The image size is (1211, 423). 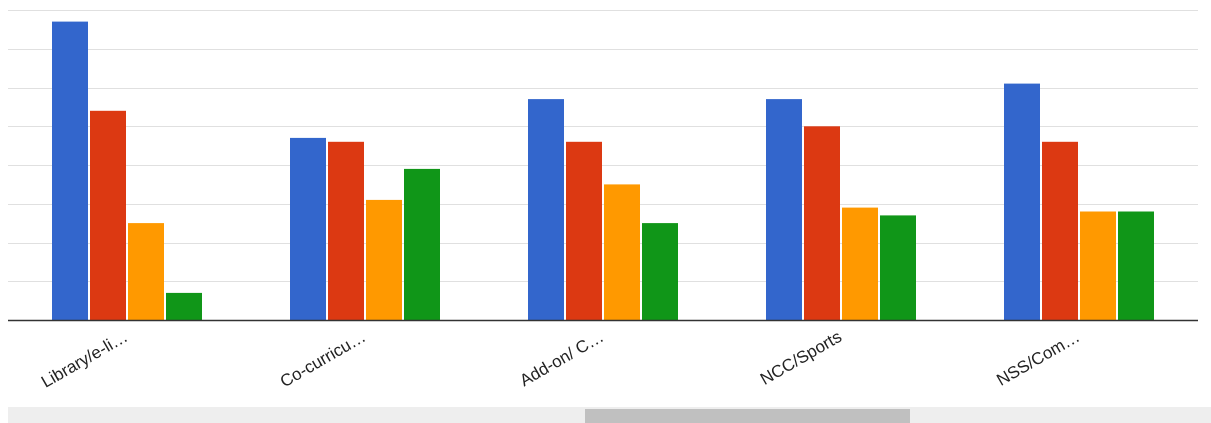 I want to click on horizontal-scrollbar, so click(x=609, y=415).